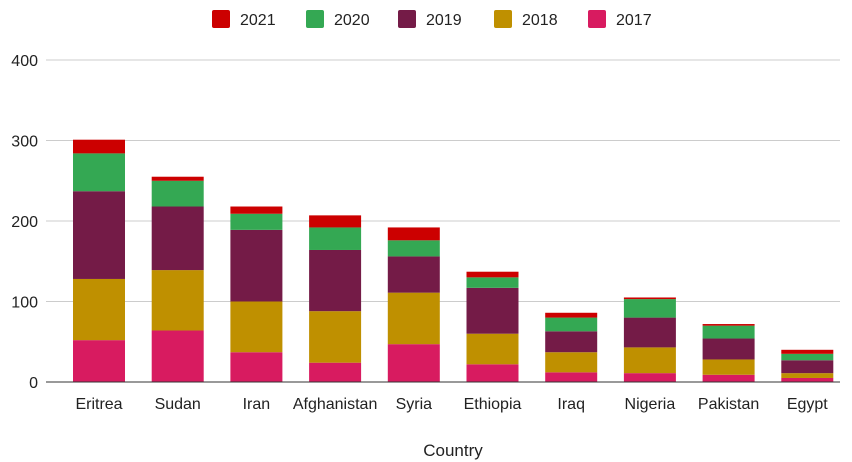 The width and height of the screenshot is (852, 462). Describe the element at coordinates (571, 404) in the screenshot. I see `x-tick-label: Iraq` at that location.